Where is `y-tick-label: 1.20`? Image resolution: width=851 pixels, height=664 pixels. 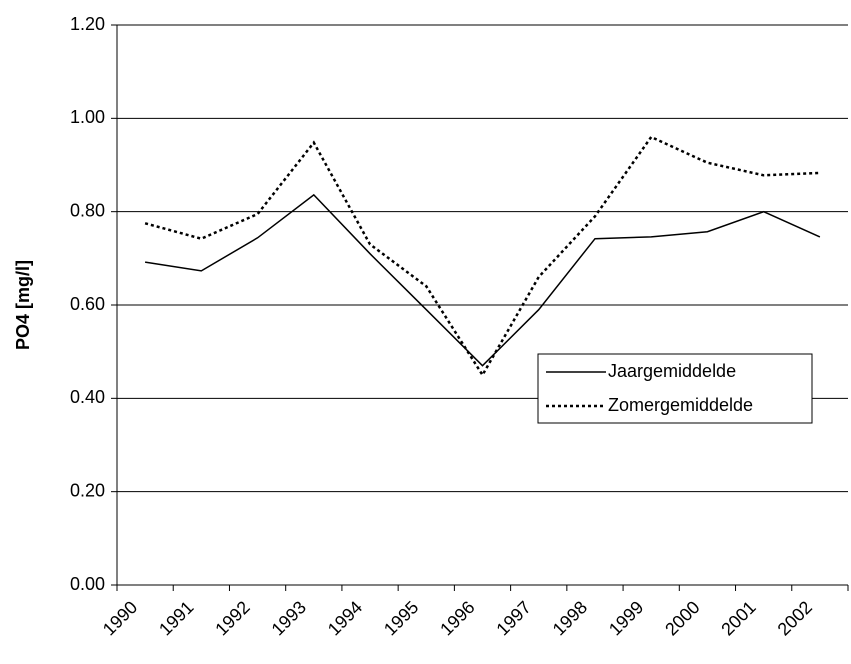 y-tick-label: 1.20 is located at coordinates (87, 24).